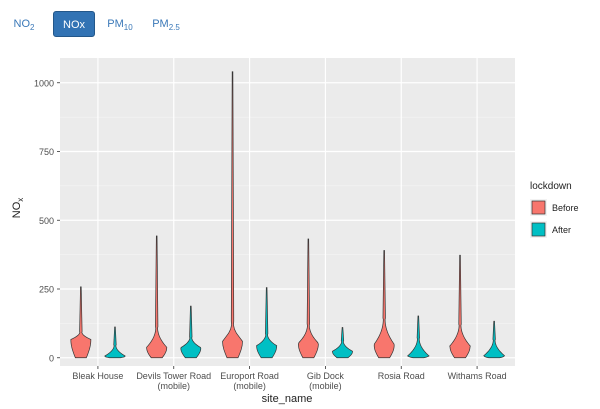  I want to click on x-tick-label: Rosia Road, so click(401, 376).